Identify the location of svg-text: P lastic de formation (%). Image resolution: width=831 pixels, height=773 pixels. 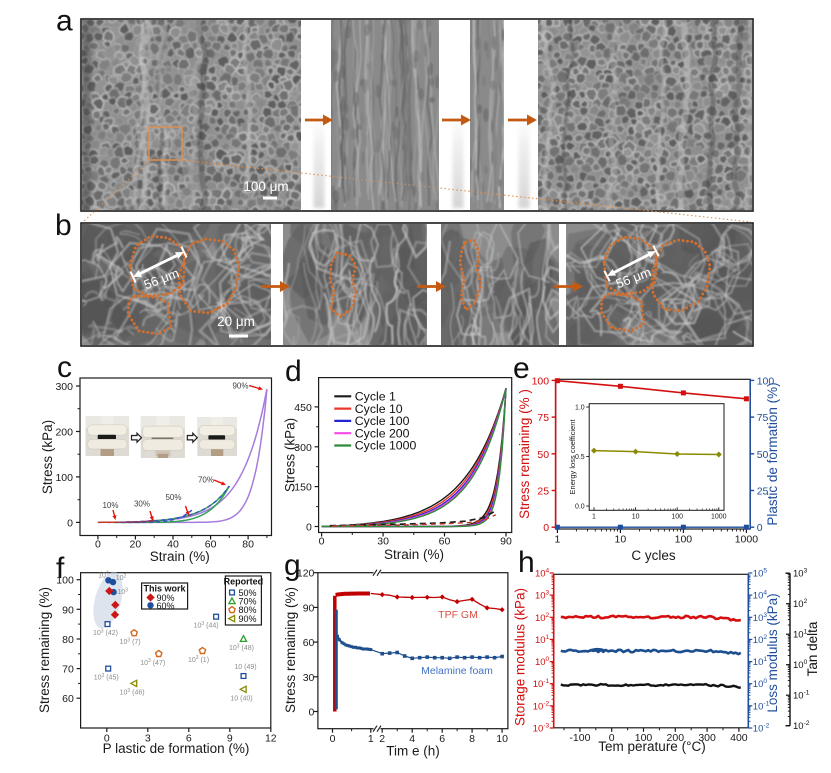
(176, 748).